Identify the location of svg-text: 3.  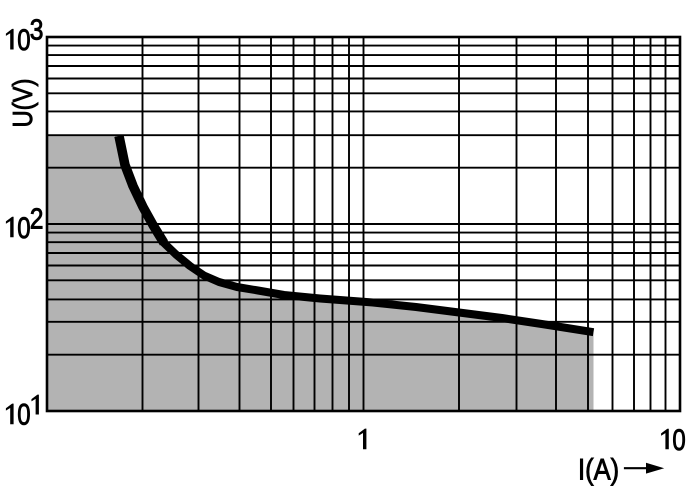
(37, 30).